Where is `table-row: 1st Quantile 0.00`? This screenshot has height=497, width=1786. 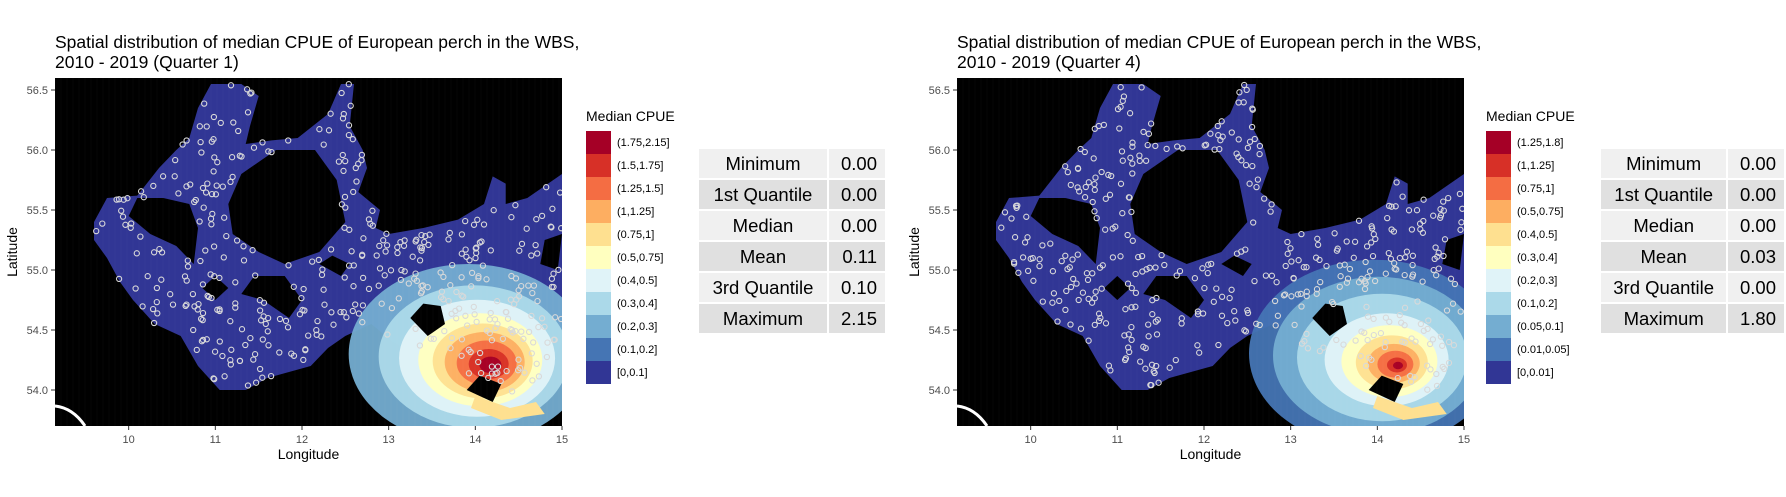
table-row: 1st Quantile 0.00 is located at coordinates (1692, 194).